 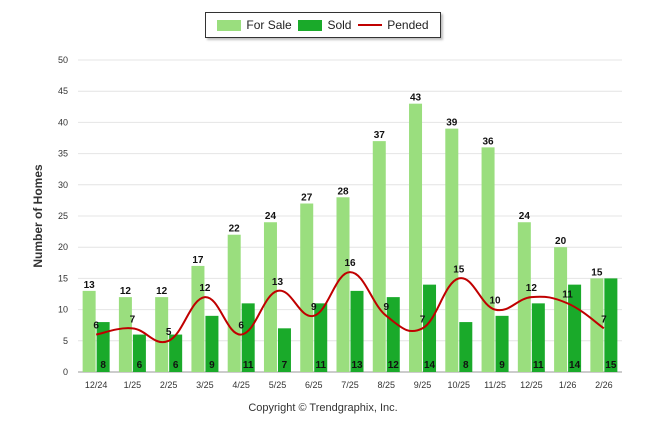 What do you see at coordinates (269, 25) in the screenshot?
I see `legend-label-for-sale: For Sale` at bounding box center [269, 25].